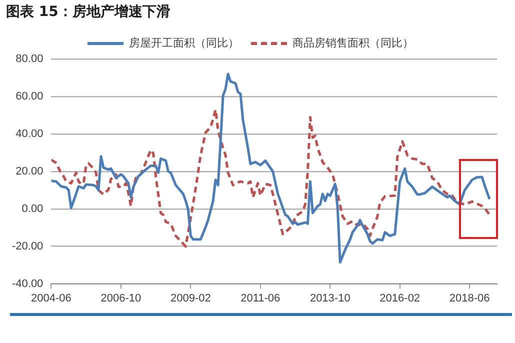 The width and height of the screenshot is (515, 343). What do you see at coordinates (28, 246) in the screenshot?
I see `y-tick-label: -20.00` at bounding box center [28, 246].